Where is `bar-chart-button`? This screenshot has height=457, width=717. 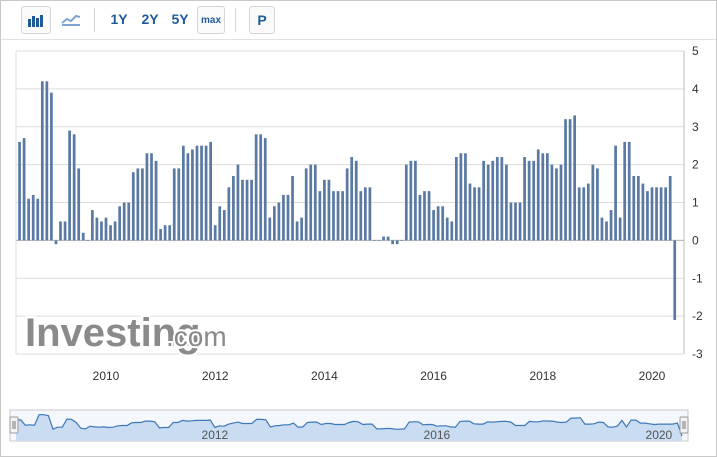 bar-chart-button is located at coordinates (36, 20).